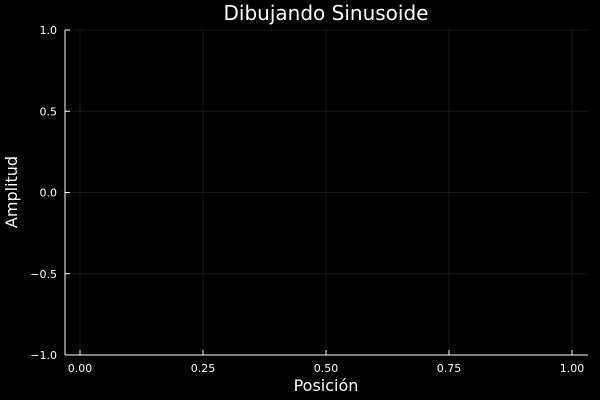 Image resolution: width=600 pixels, height=400 pixels. I want to click on y-tick-label: −0.5, so click(43, 274).